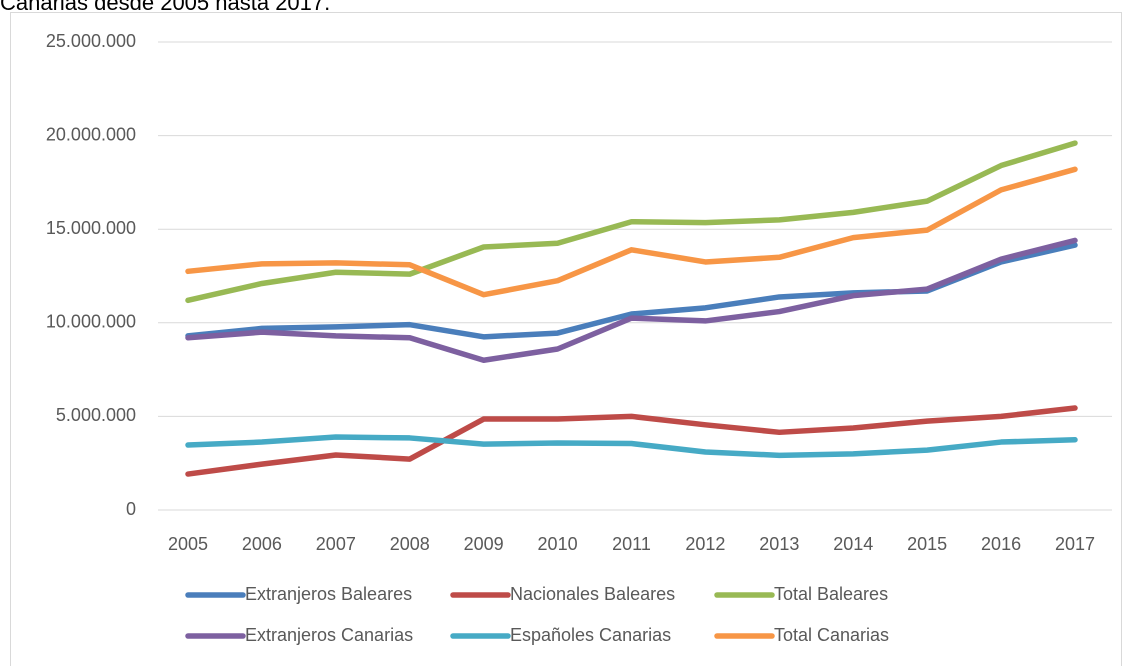 Image resolution: width=1132 pixels, height=666 pixels. What do you see at coordinates (336, 544) in the screenshot?
I see `x-tick-label: 2007` at bounding box center [336, 544].